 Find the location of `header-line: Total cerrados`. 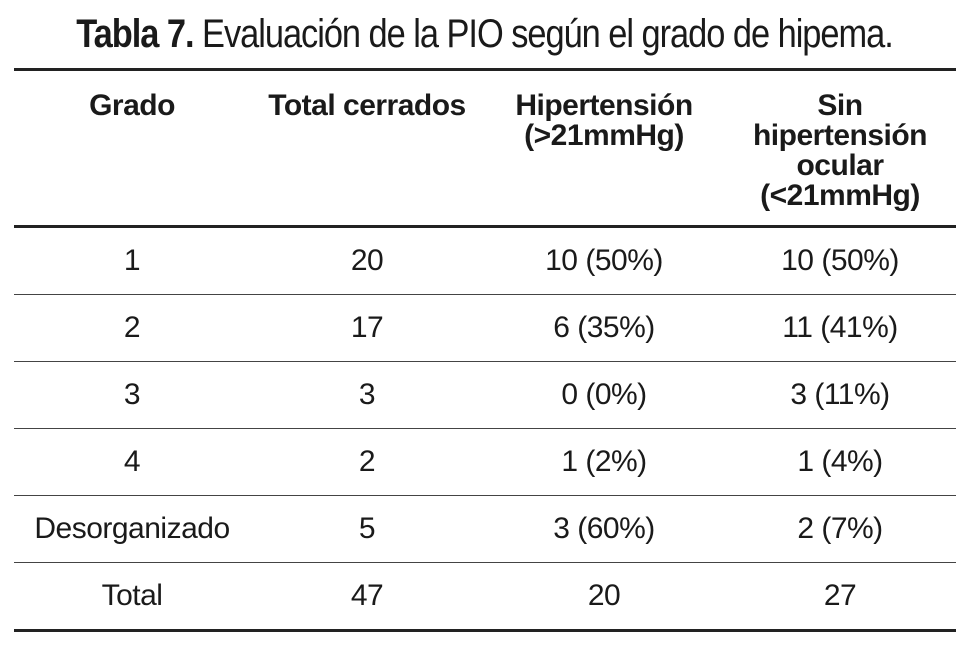

header-line: Total cerrados is located at coordinates (367, 105).